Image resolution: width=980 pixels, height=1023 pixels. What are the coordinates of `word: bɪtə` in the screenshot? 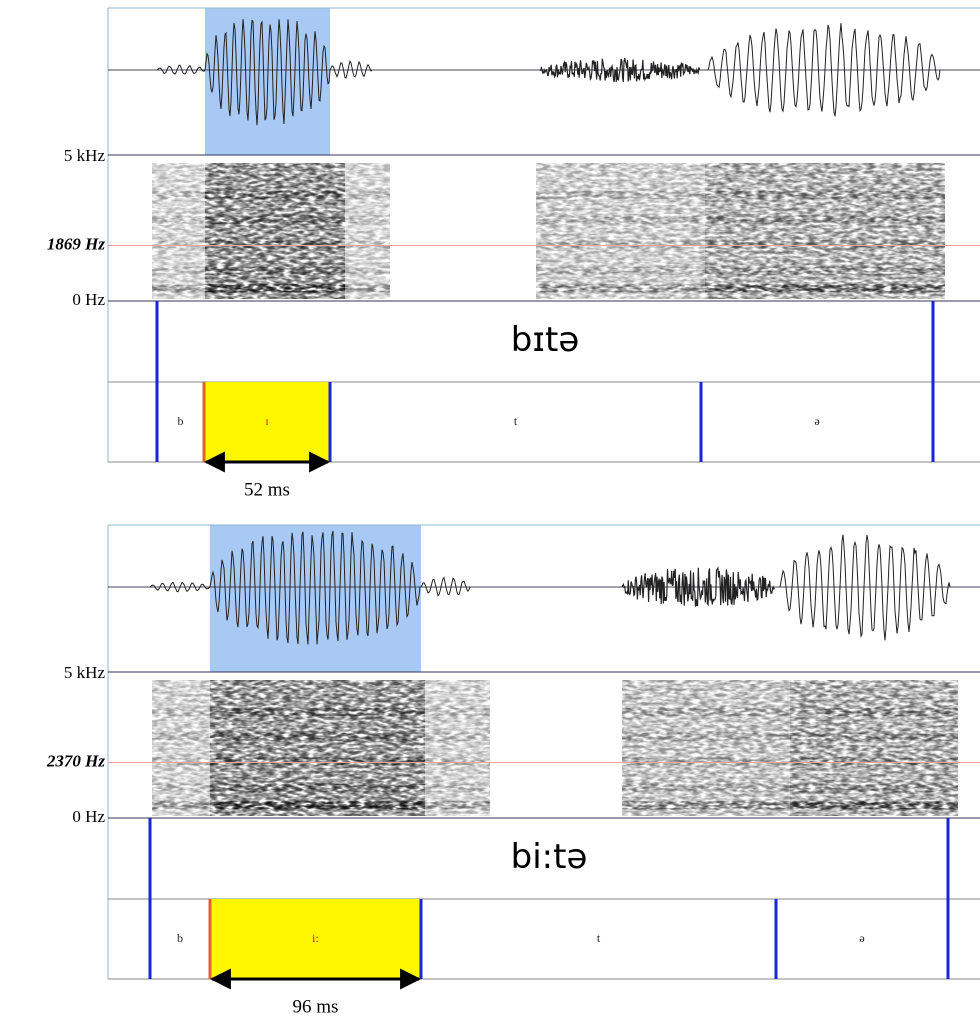 It's located at (545, 340).